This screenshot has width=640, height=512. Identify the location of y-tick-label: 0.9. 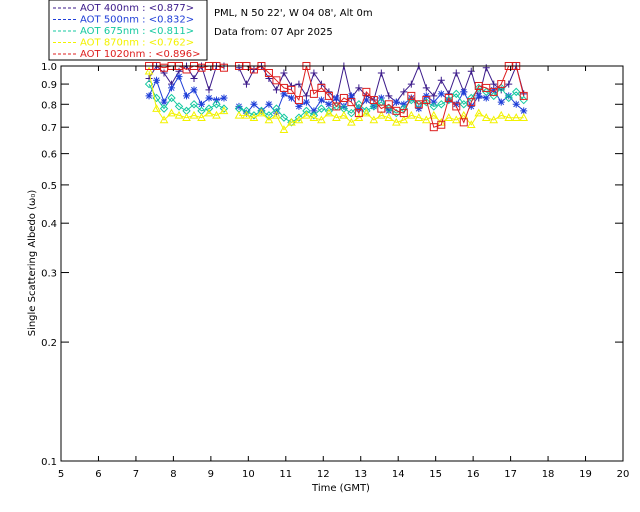
(49, 85).